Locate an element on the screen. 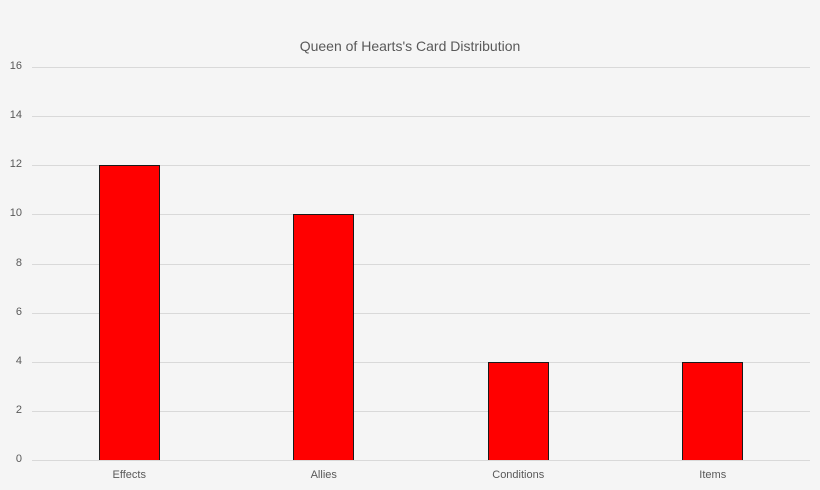 The width and height of the screenshot is (820, 490). x-tick-label: Conditions is located at coordinates (518, 475).